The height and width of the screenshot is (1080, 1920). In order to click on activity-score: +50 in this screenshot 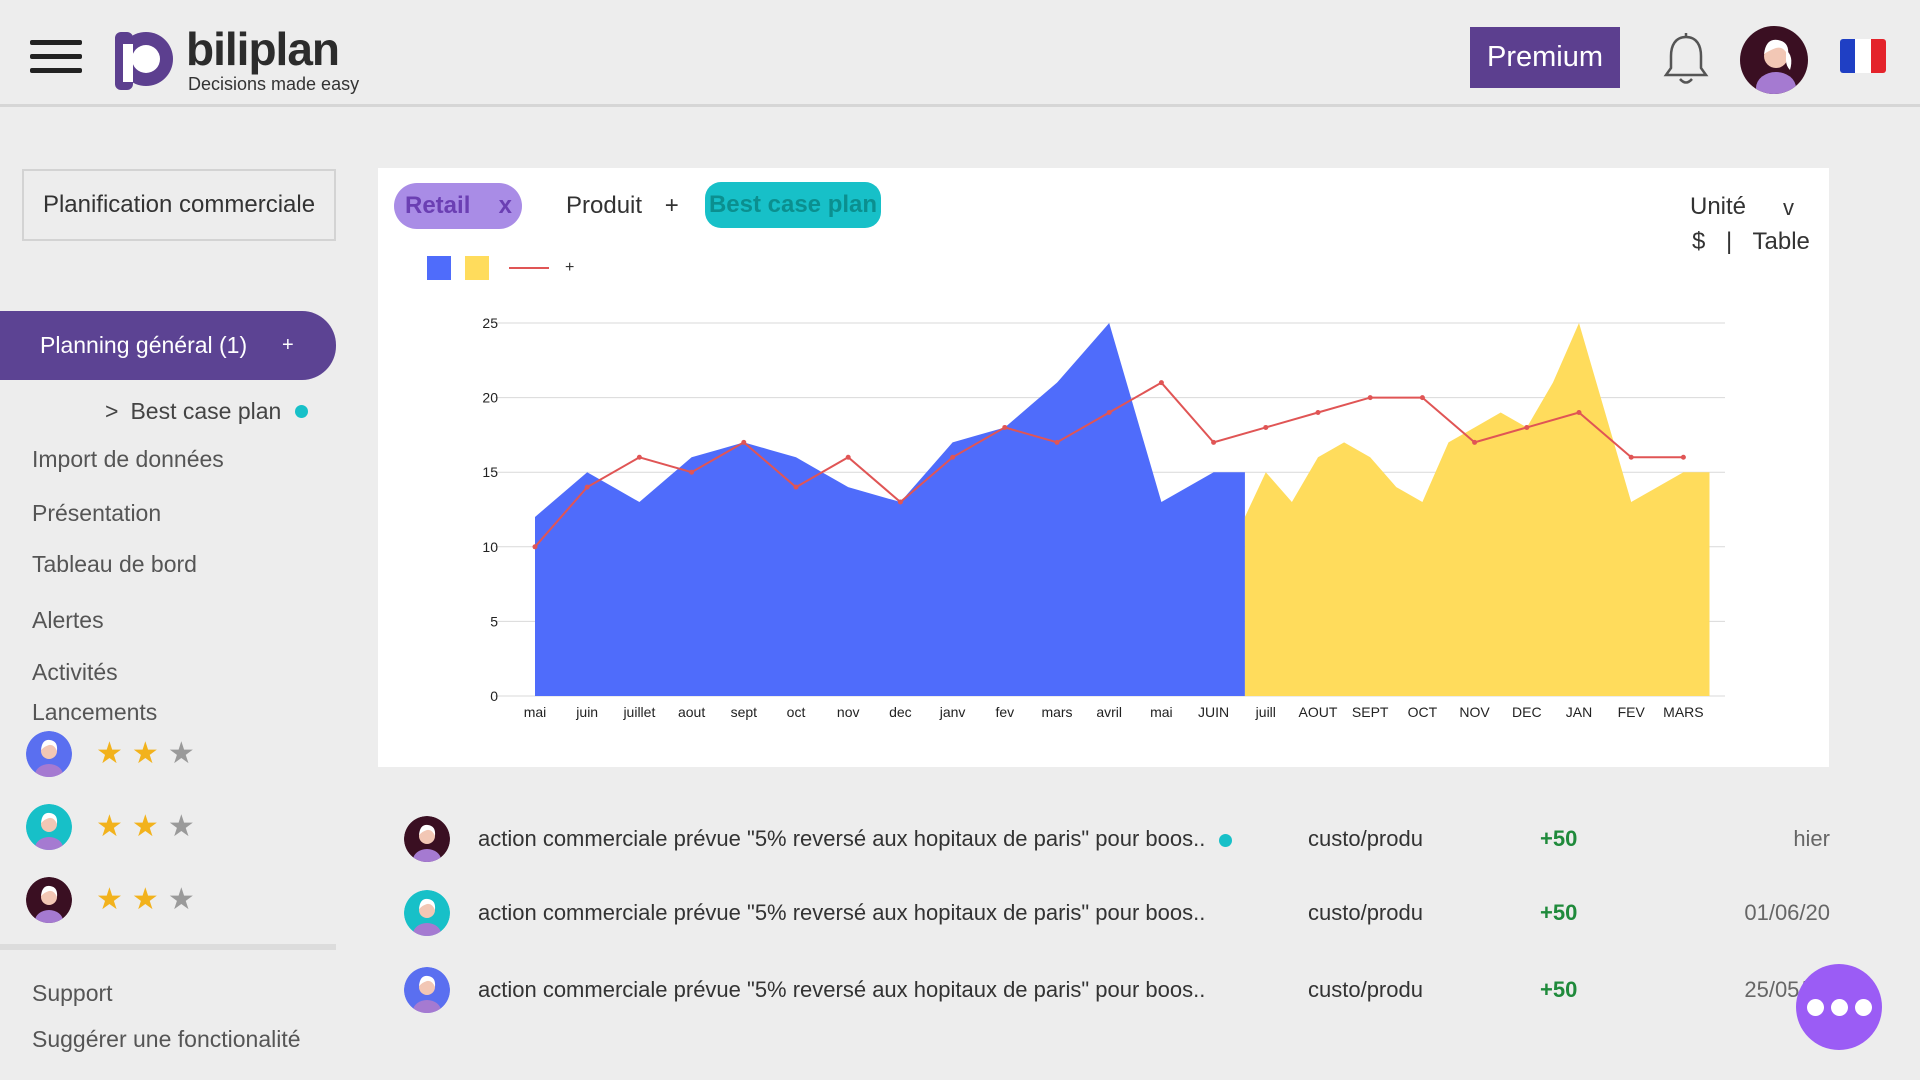, I will do `click(1559, 912)`.